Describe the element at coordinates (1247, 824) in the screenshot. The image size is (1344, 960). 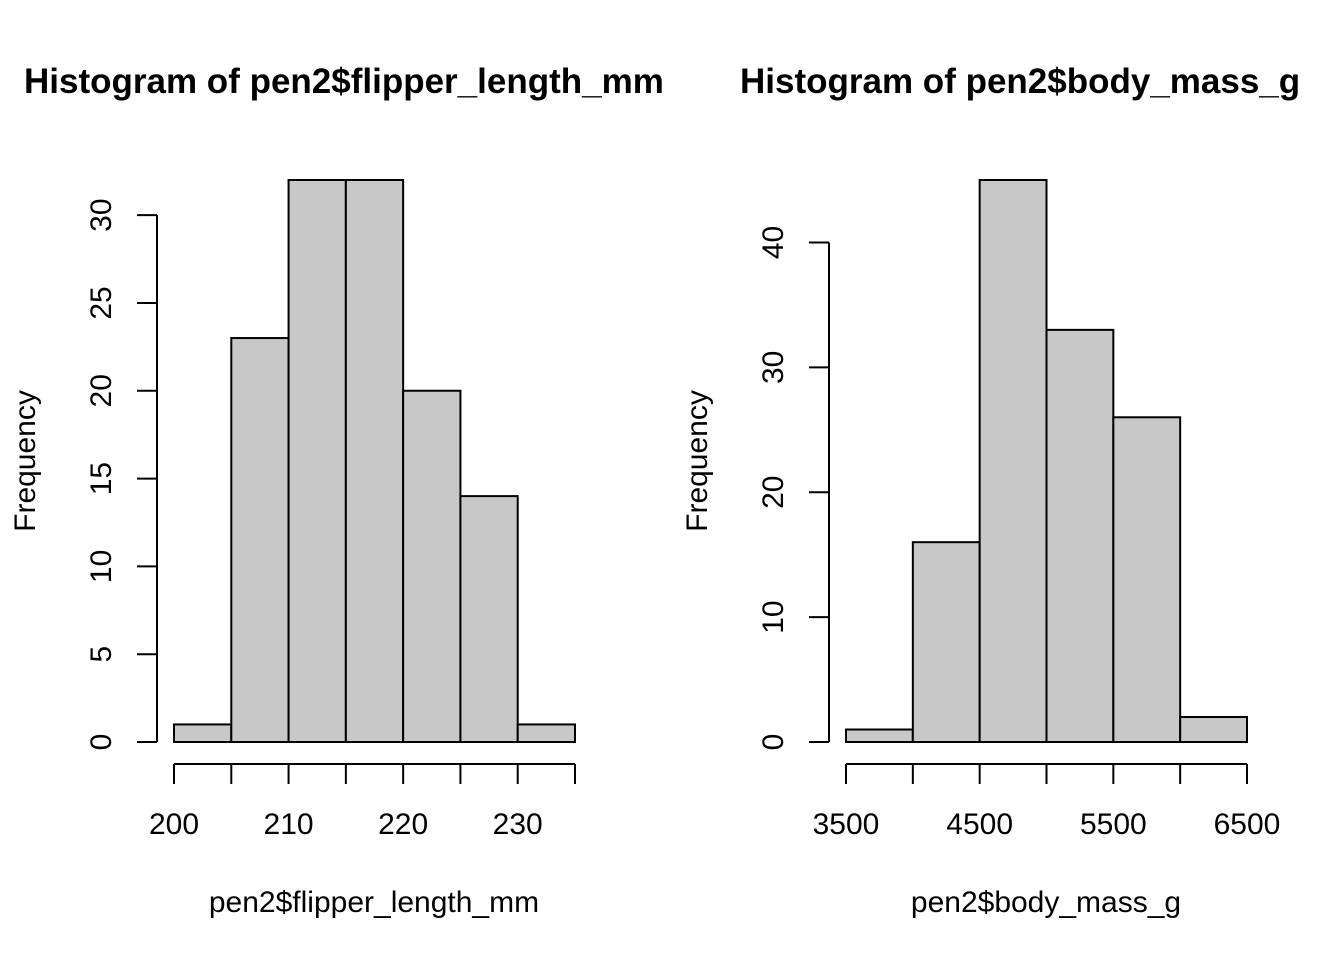
I see `x-tick-label: 6500` at that location.